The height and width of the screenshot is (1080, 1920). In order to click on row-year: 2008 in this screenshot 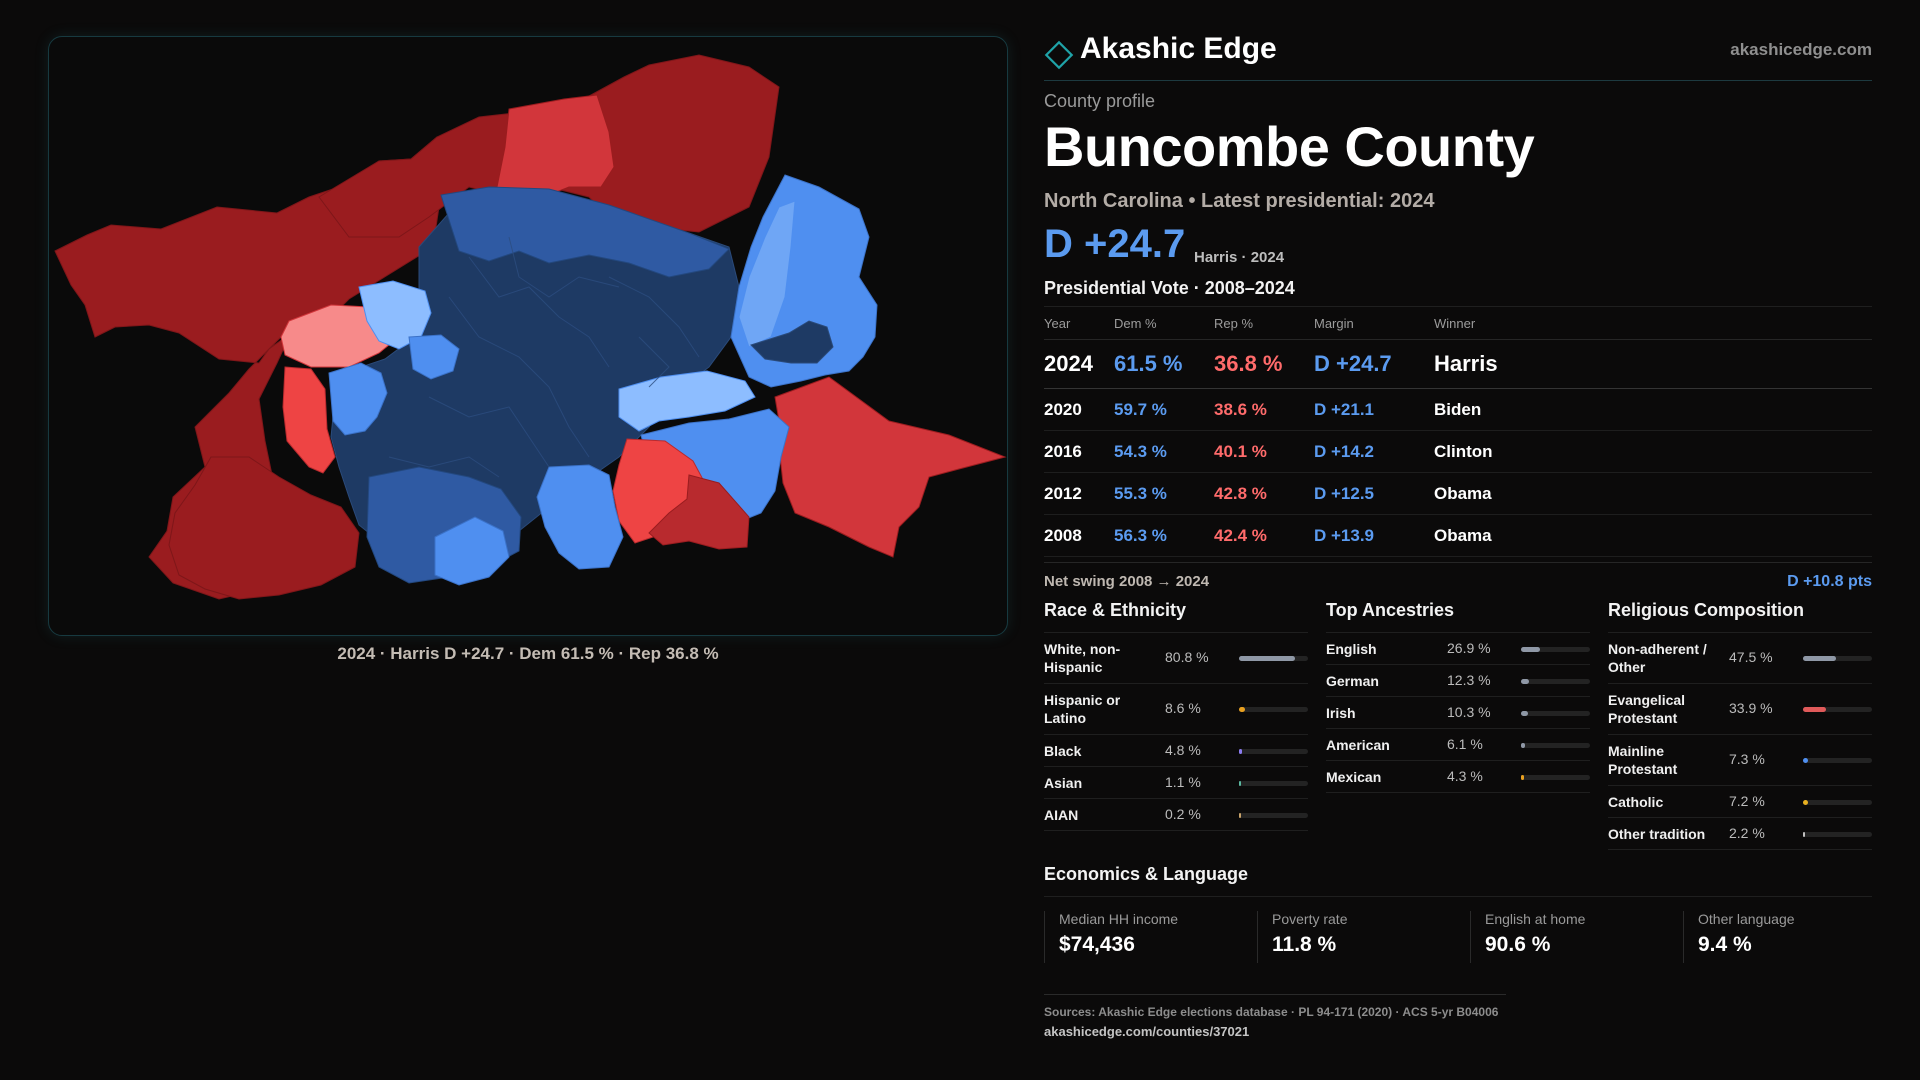, I will do `click(1063, 535)`.